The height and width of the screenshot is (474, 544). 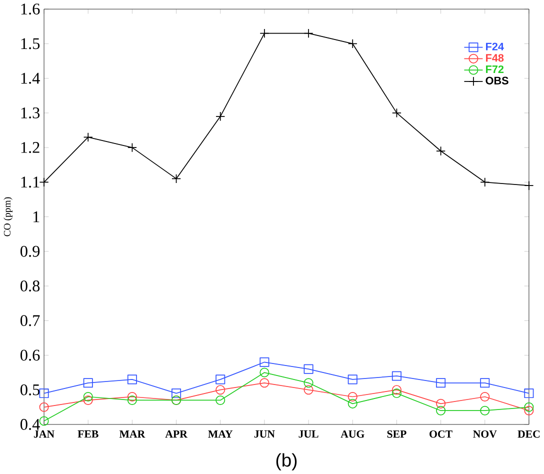 What do you see at coordinates (485, 434) in the screenshot?
I see `x-tick-label: NOV` at bounding box center [485, 434].